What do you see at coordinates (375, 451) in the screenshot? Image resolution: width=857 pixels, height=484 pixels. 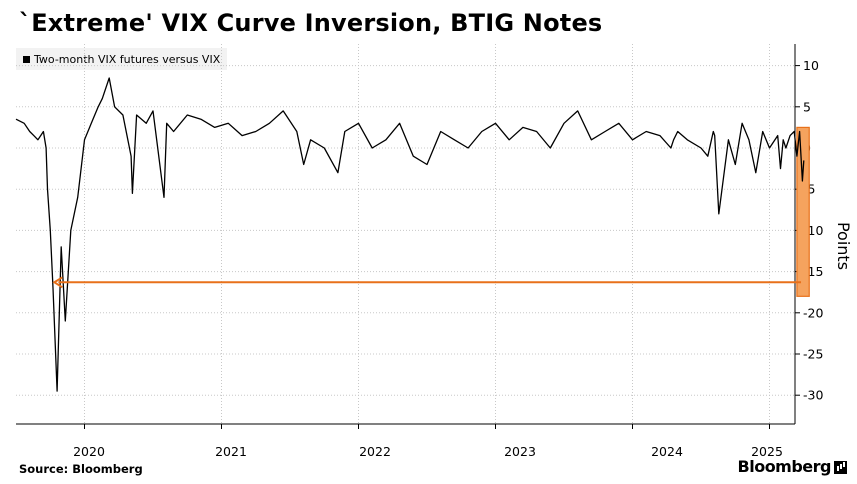 I see `x-tick-label: 2022` at bounding box center [375, 451].